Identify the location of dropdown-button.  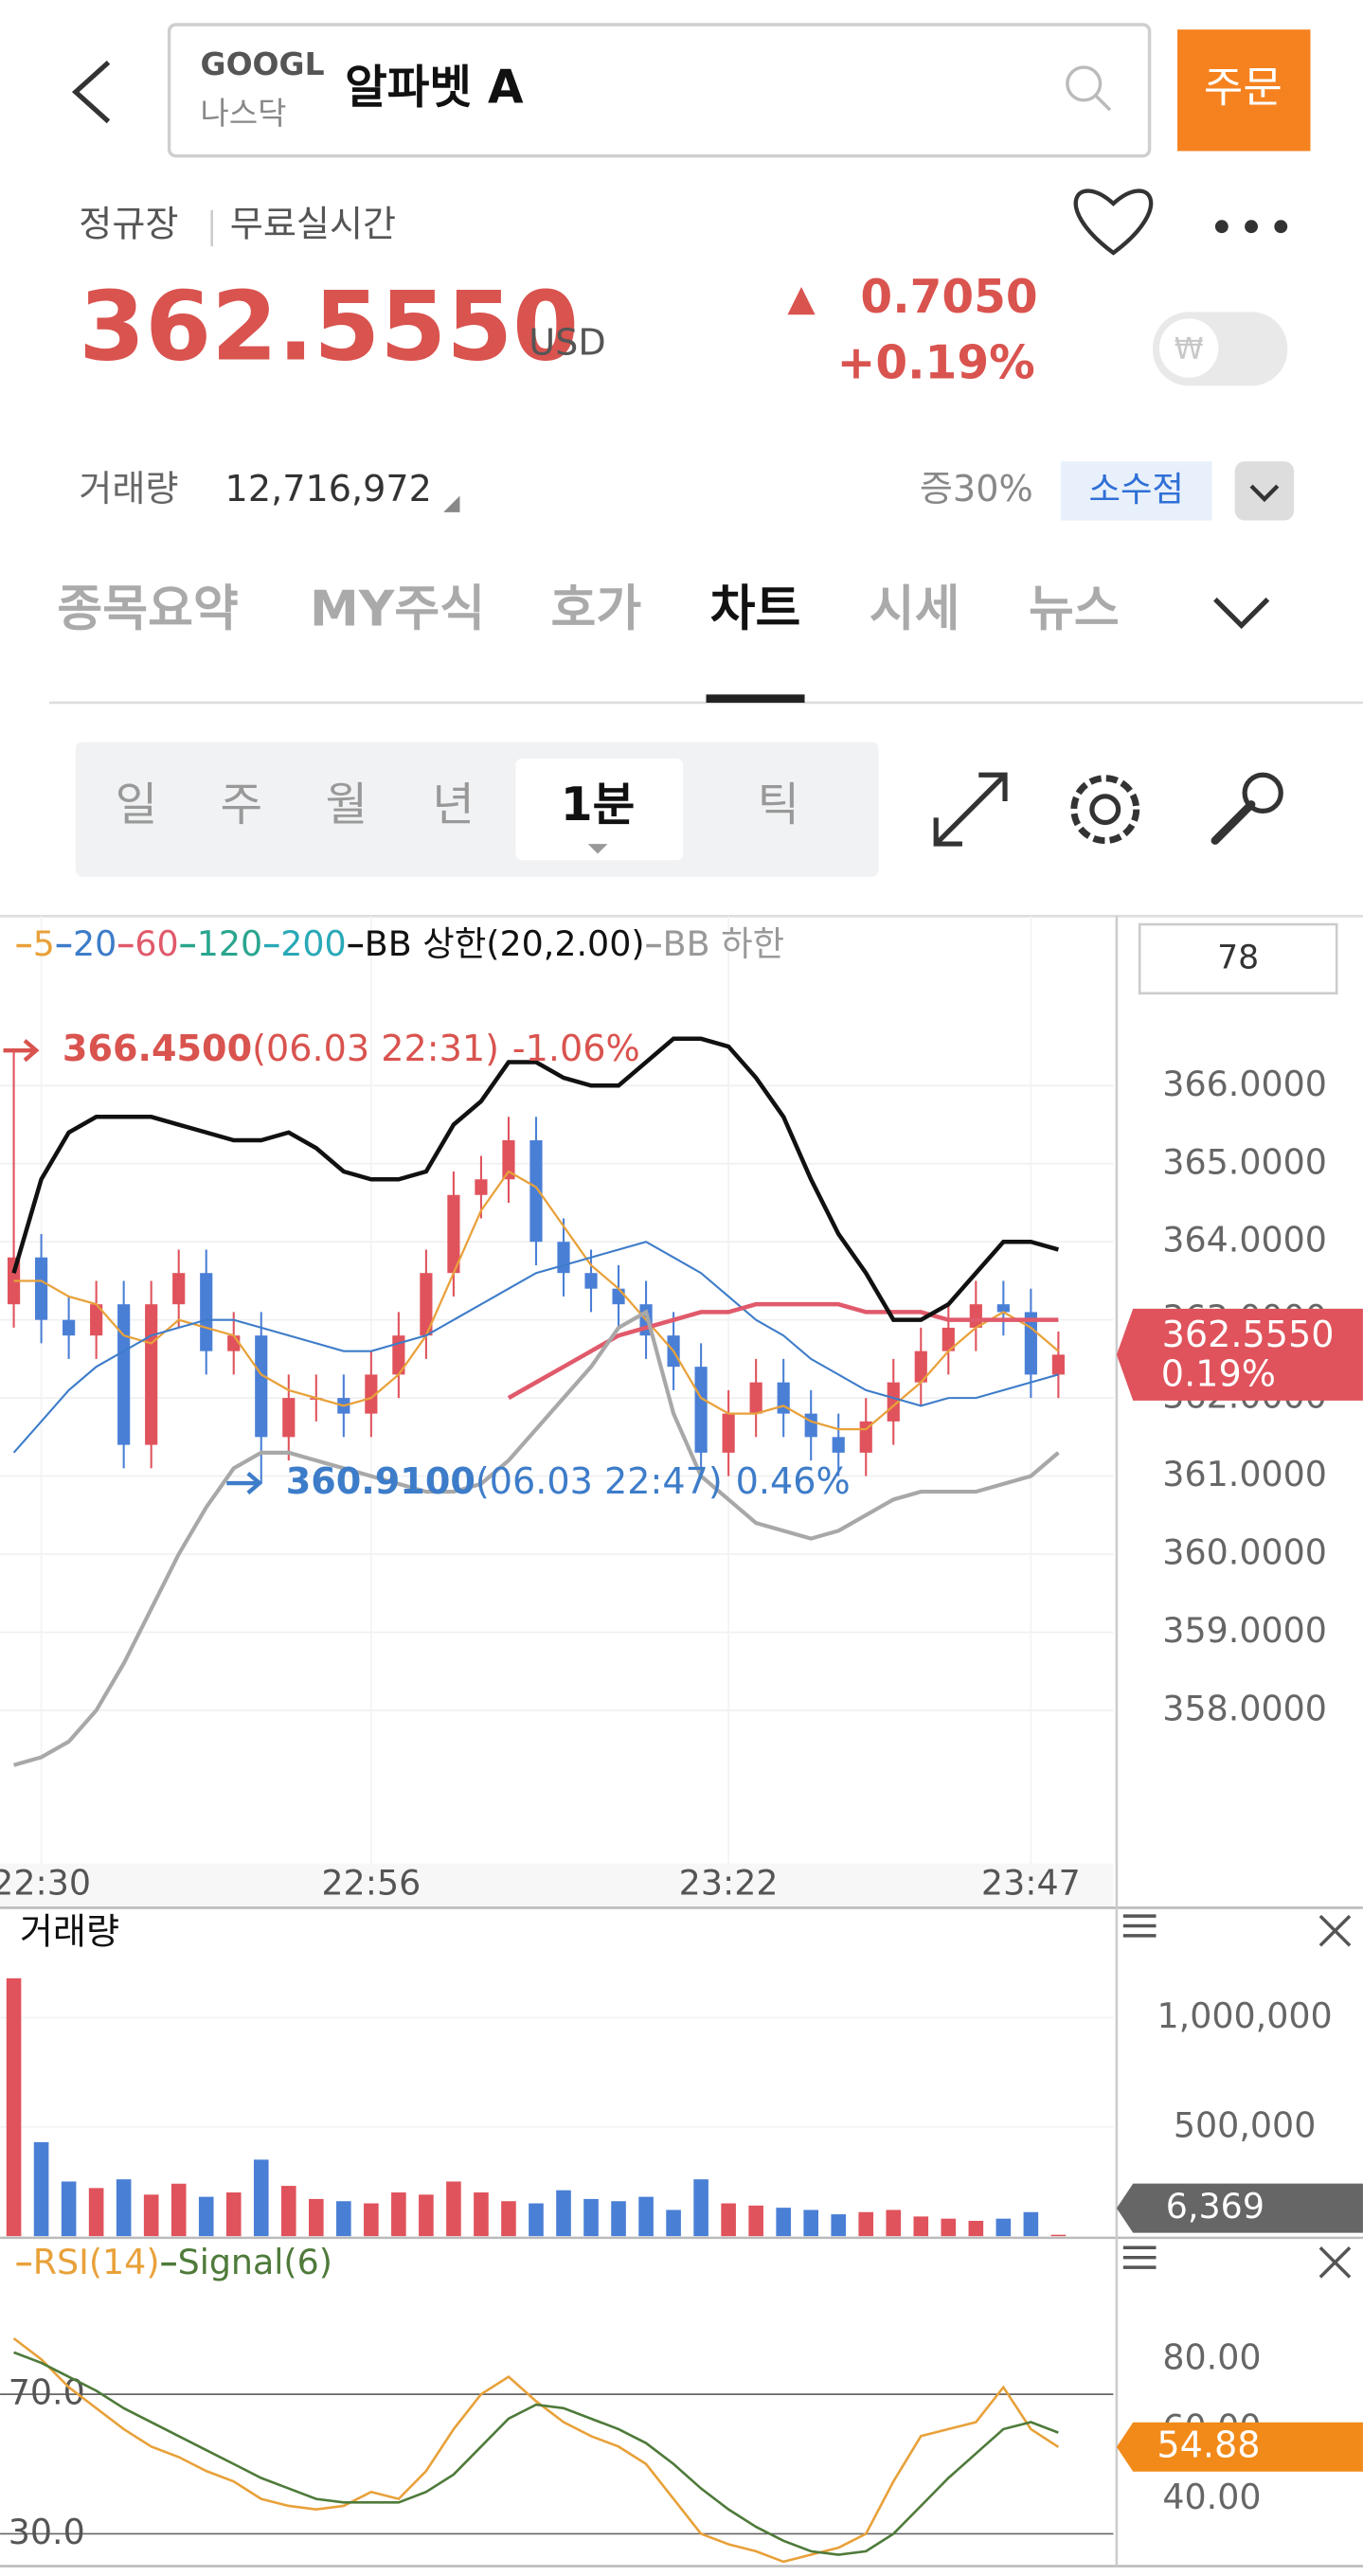
(1264, 491).